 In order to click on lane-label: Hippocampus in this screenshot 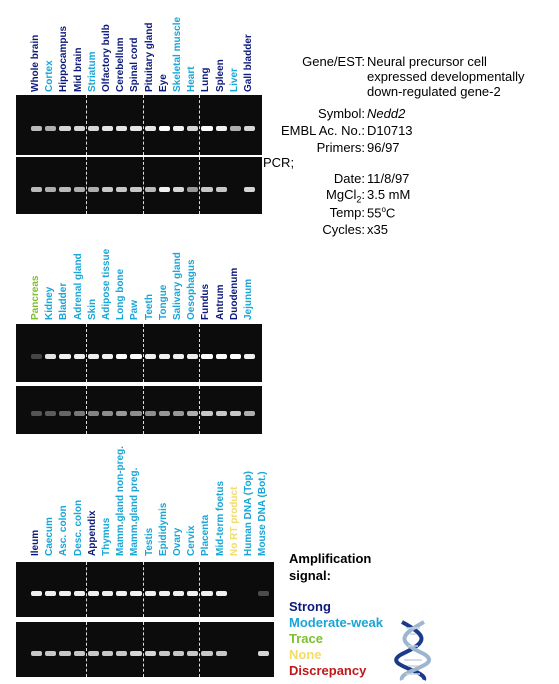, I will do `click(64, 58)`.